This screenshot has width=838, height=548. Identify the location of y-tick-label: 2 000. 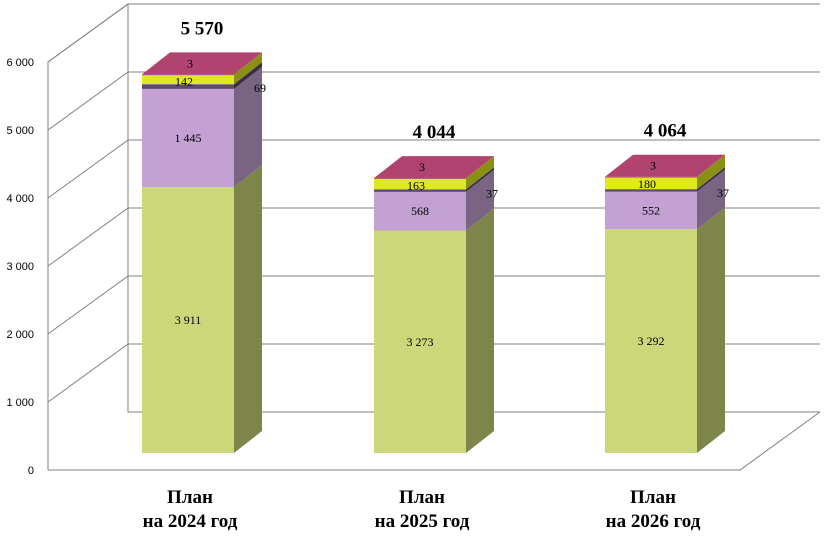
(20, 335).